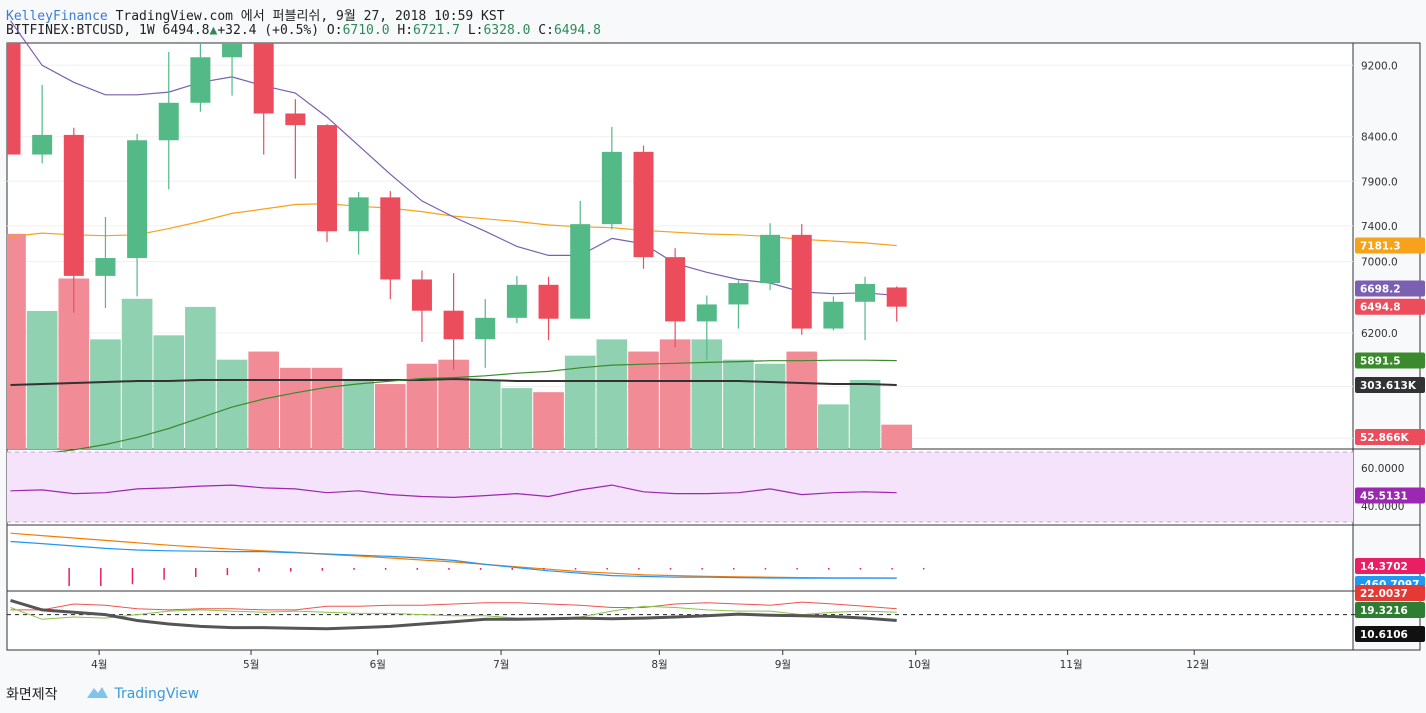 The height and width of the screenshot is (713, 1426). Describe the element at coordinates (1379, 334) in the screenshot. I see `price-tick-label: 6200.0` at that location.